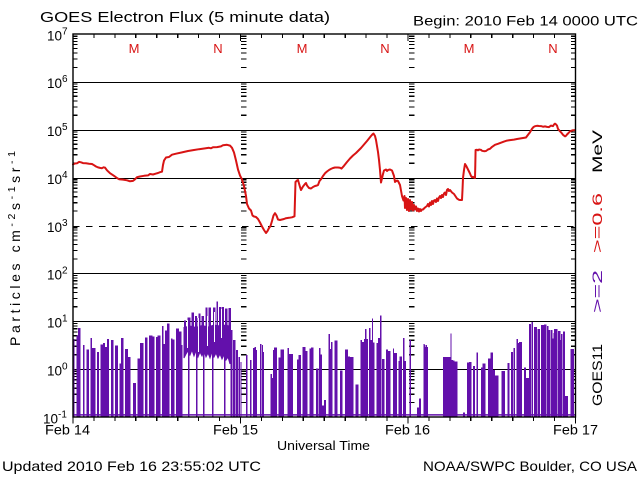  I want to click on svg-text:Updated 2010 Feb 16 23:55:02 U: Updated 2010 Feb 16 23:55:02 UTC, so click(131, 466).